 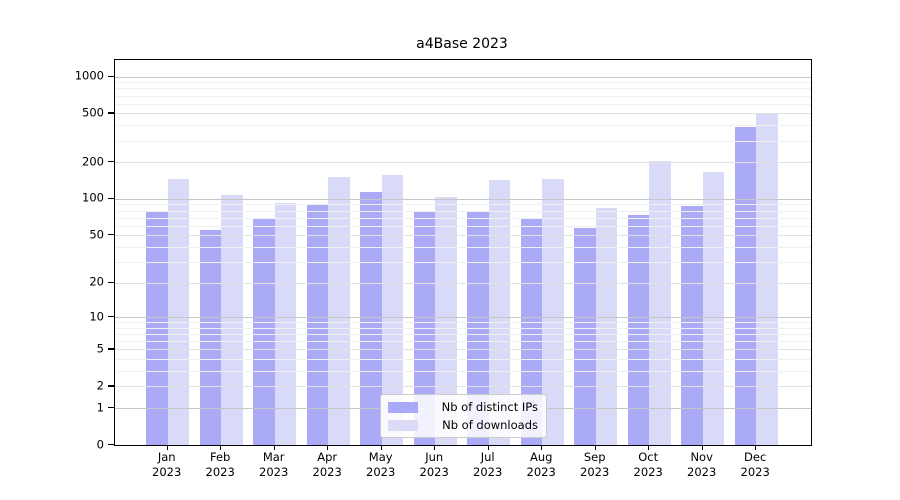 What do you see at coordinates (264, 331) in the screenshot?
I see `bar-ips-mar` at bounding box center [264, 331].